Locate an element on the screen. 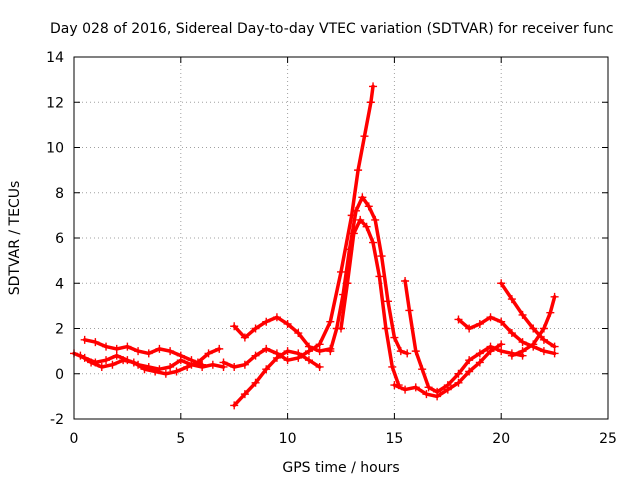  series-sat-c is located at coordinates (150, 361).